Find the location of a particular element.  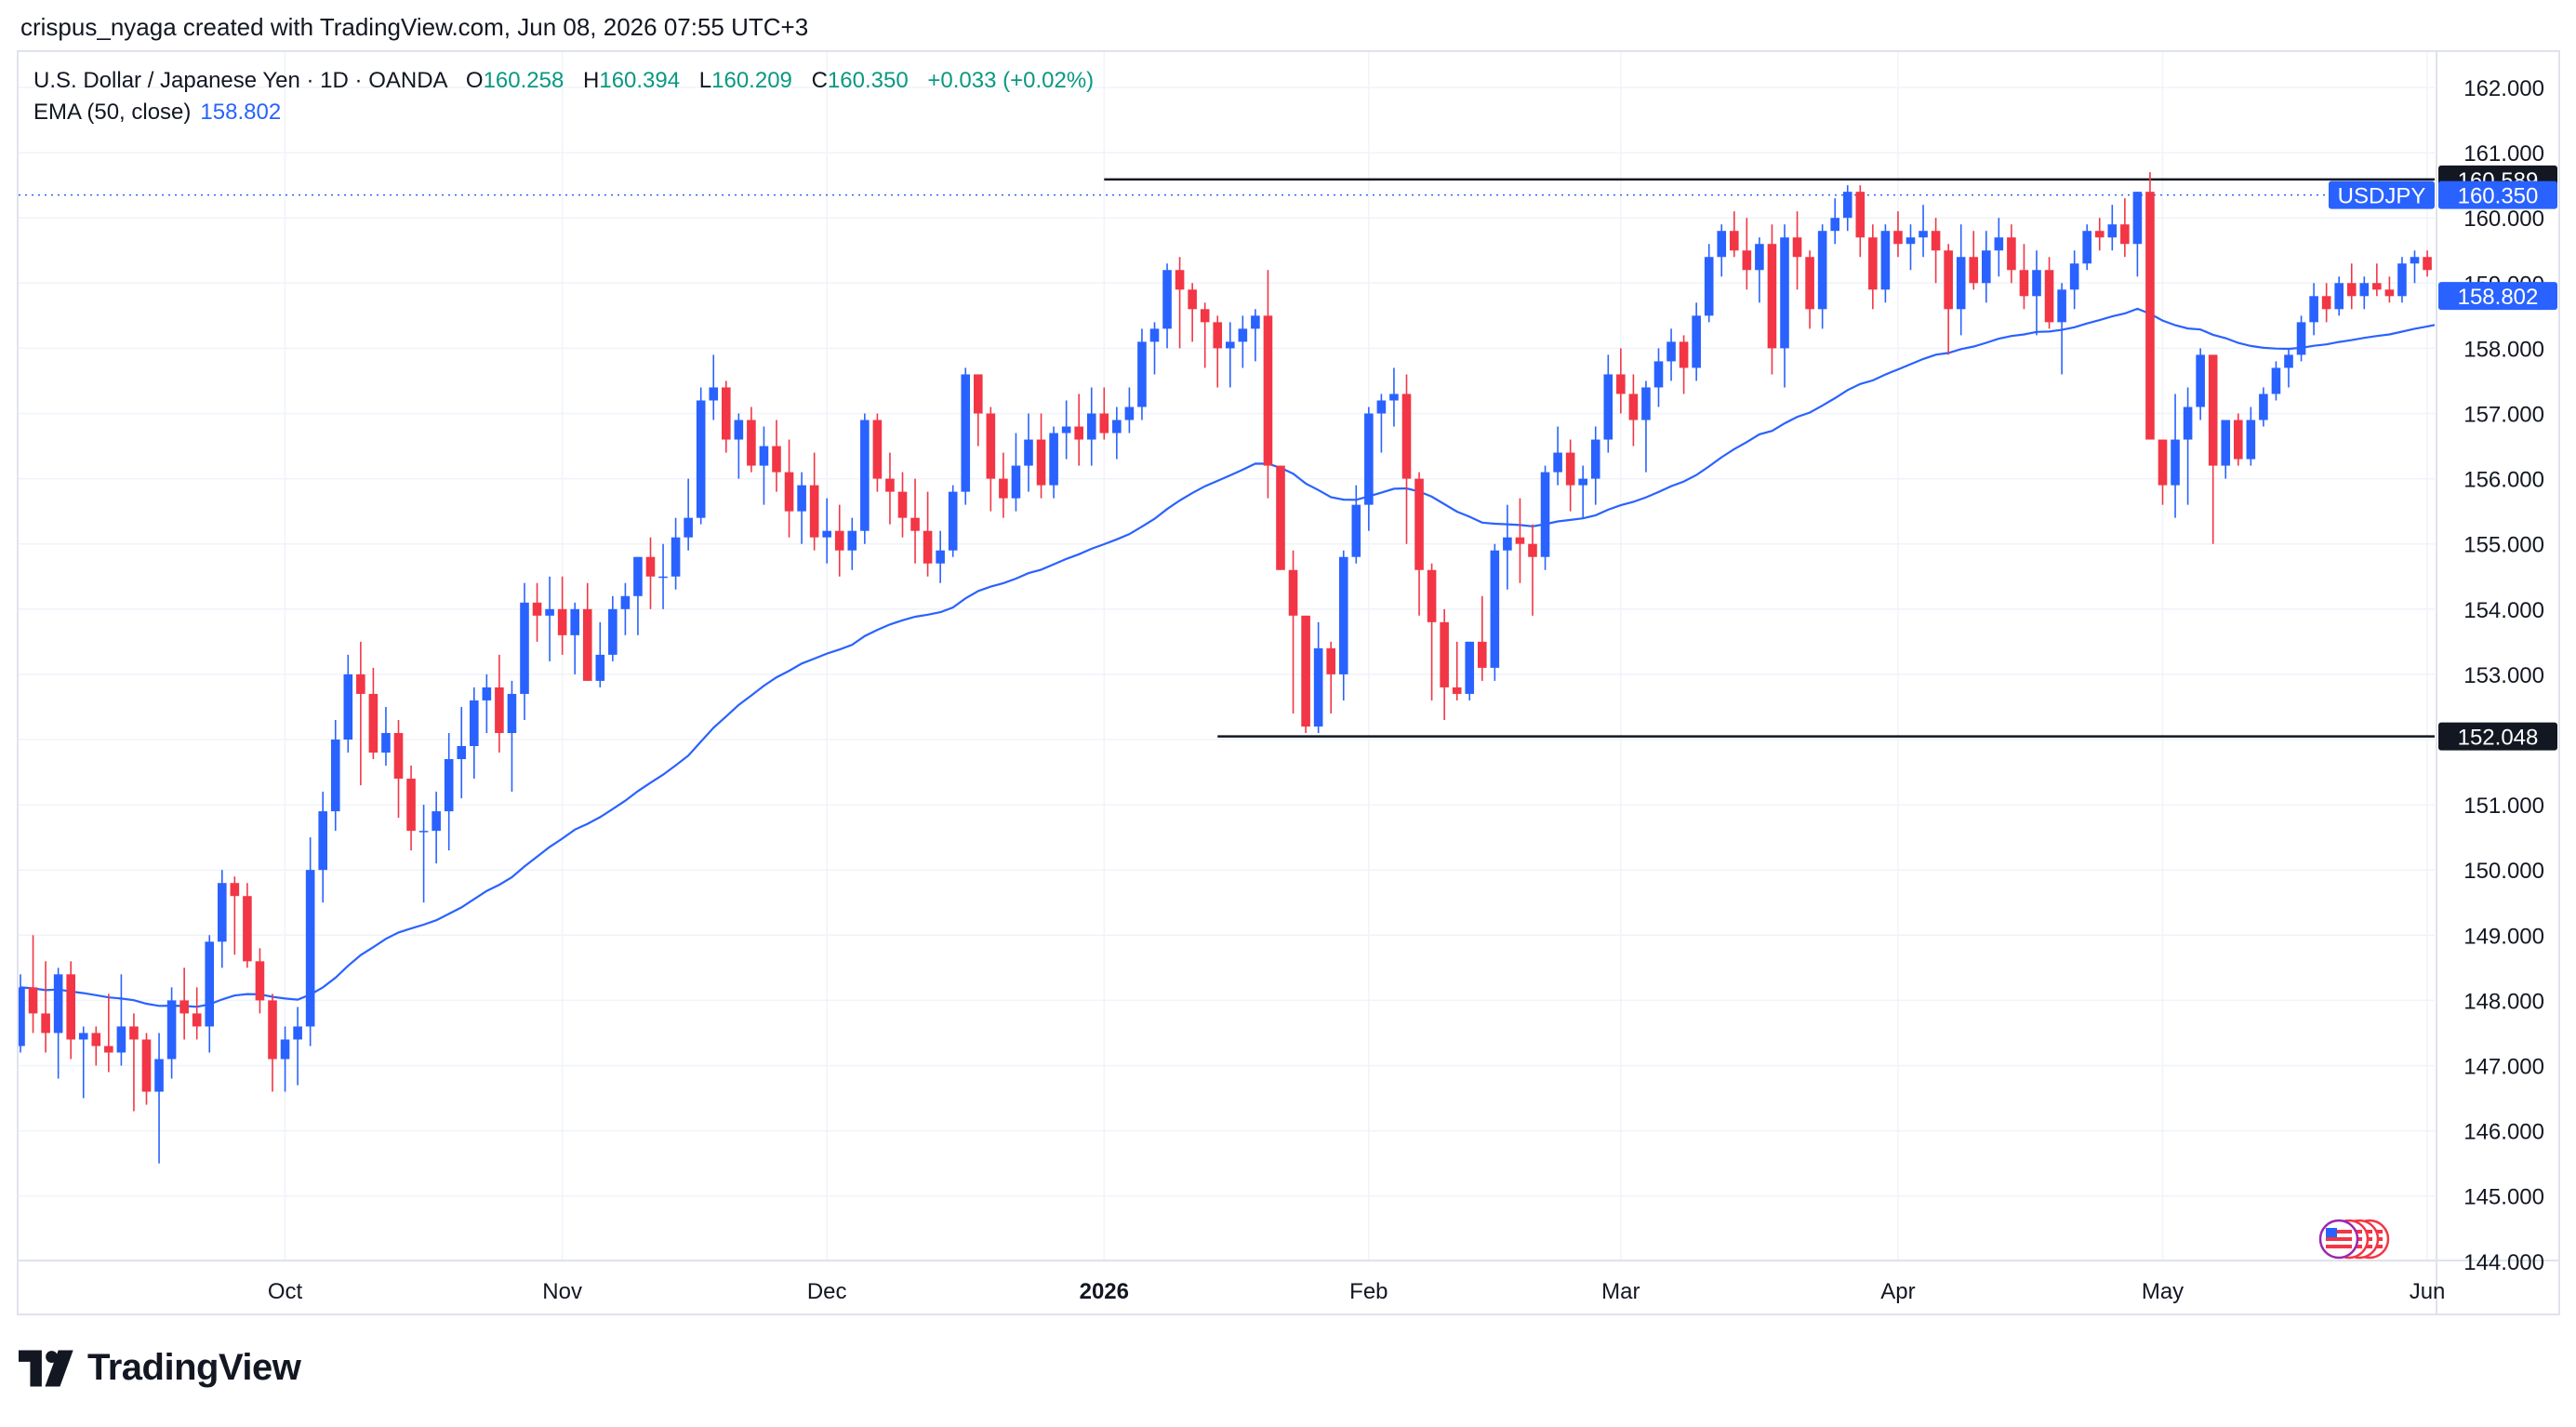

tradingview-logo: TradingView is located at coordinates (160, 1368).